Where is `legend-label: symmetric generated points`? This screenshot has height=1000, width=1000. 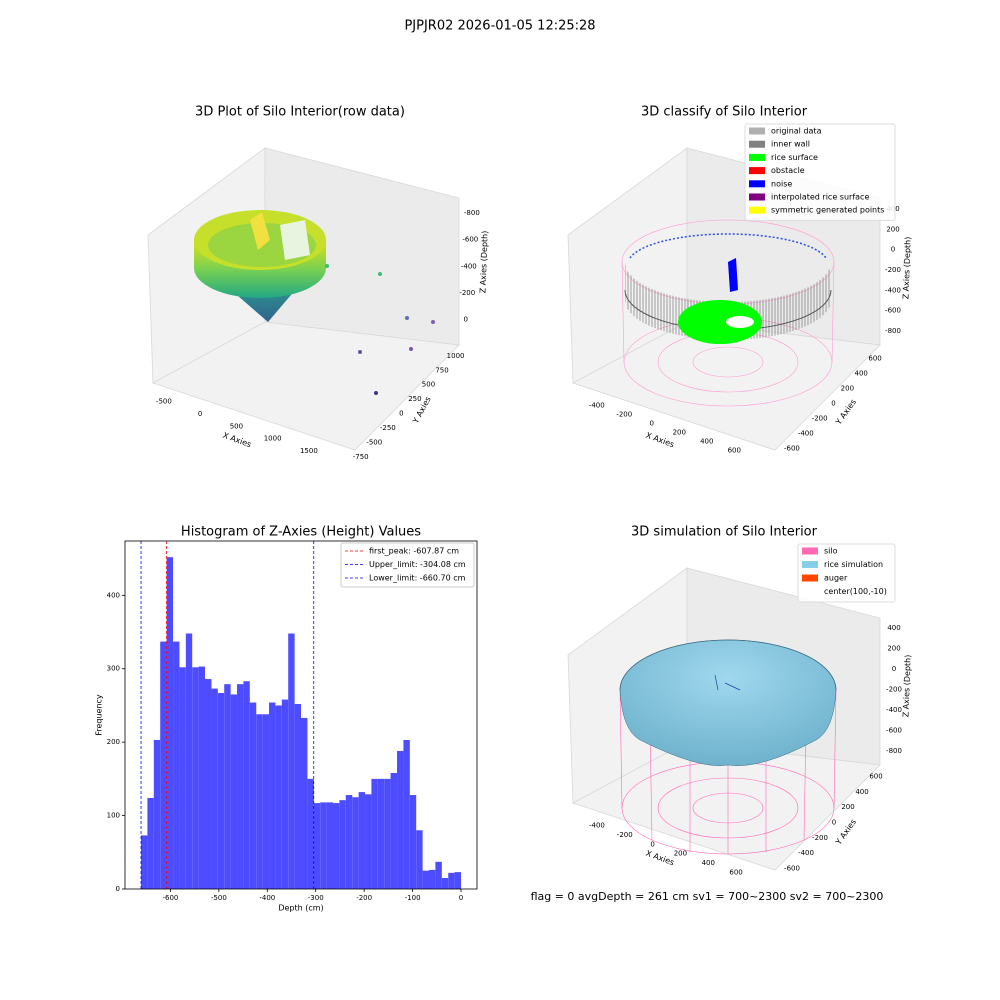 legend-label: symmetric generated points is located at coordinates (827, 210).